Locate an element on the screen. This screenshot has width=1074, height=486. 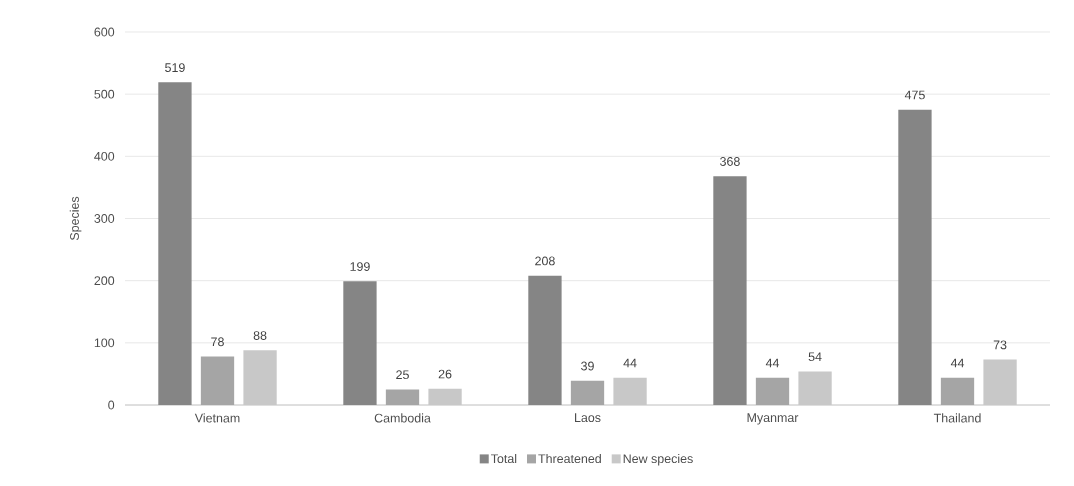
data-label: 519 is located at coordinates (175, 68).